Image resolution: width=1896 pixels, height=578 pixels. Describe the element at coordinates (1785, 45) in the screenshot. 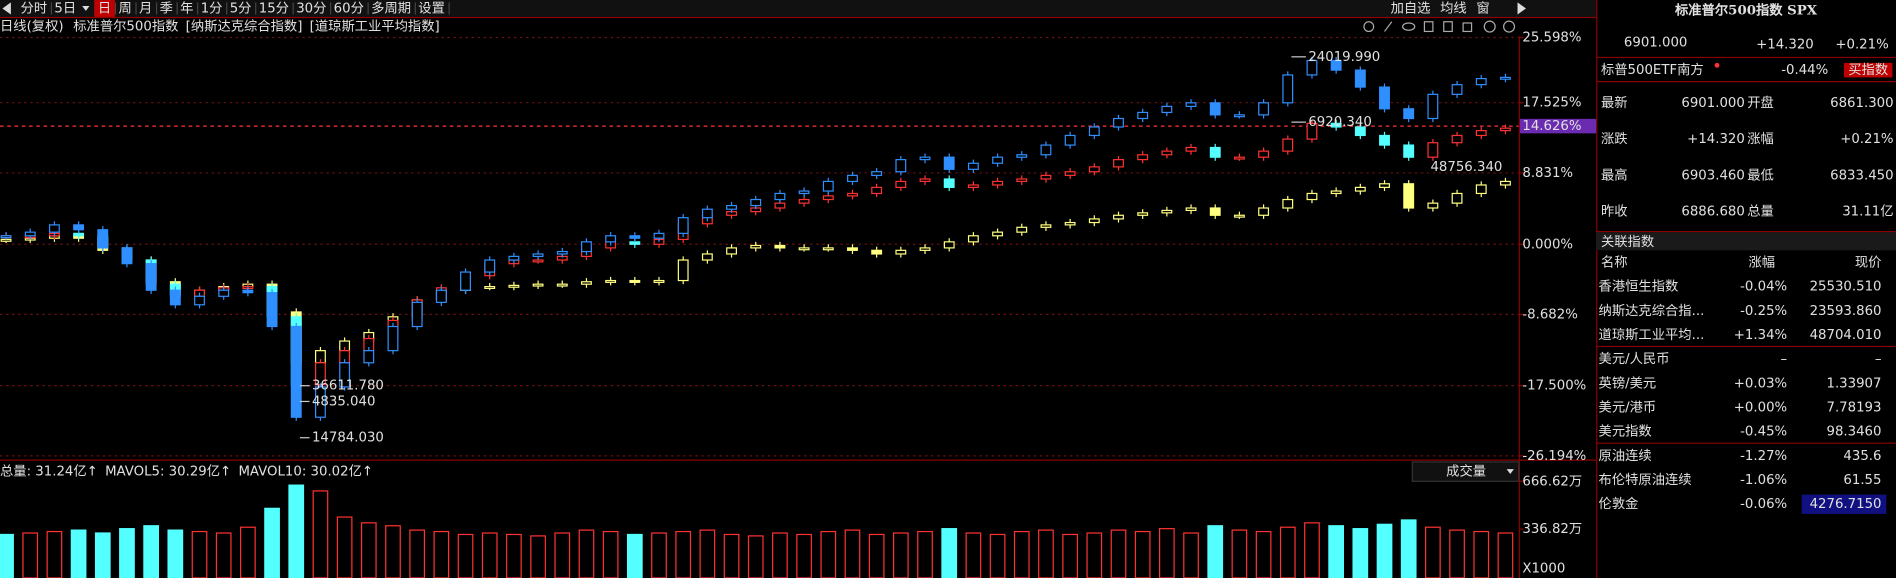

I see `quote-change: +14.320` at that location.